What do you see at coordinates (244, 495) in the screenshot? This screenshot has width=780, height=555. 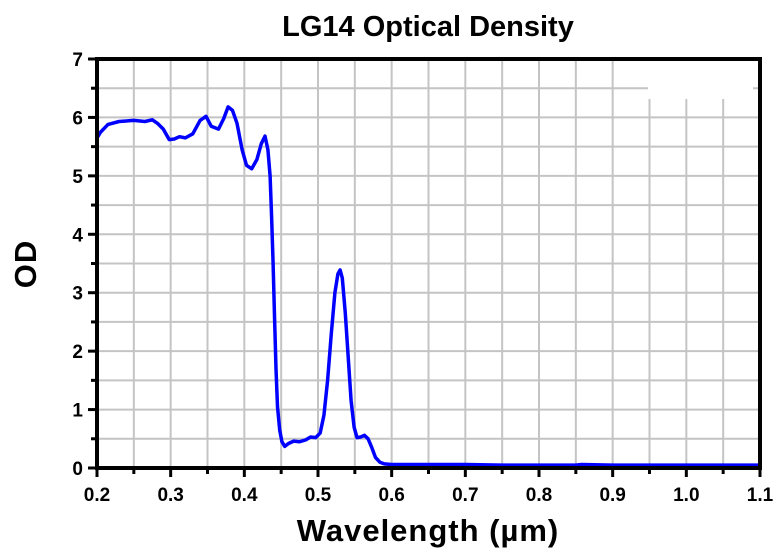 I see `x-tick-label: 0.4` at bounding box center [244, 495].